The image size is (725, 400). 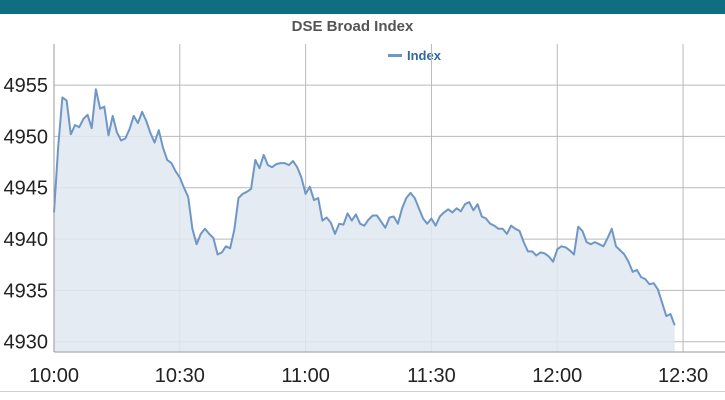 What do you see at coordinates (26, 240) in the screenshot?
I see `y-tick-label-4940: 4940` at bounding box center [26, 240].